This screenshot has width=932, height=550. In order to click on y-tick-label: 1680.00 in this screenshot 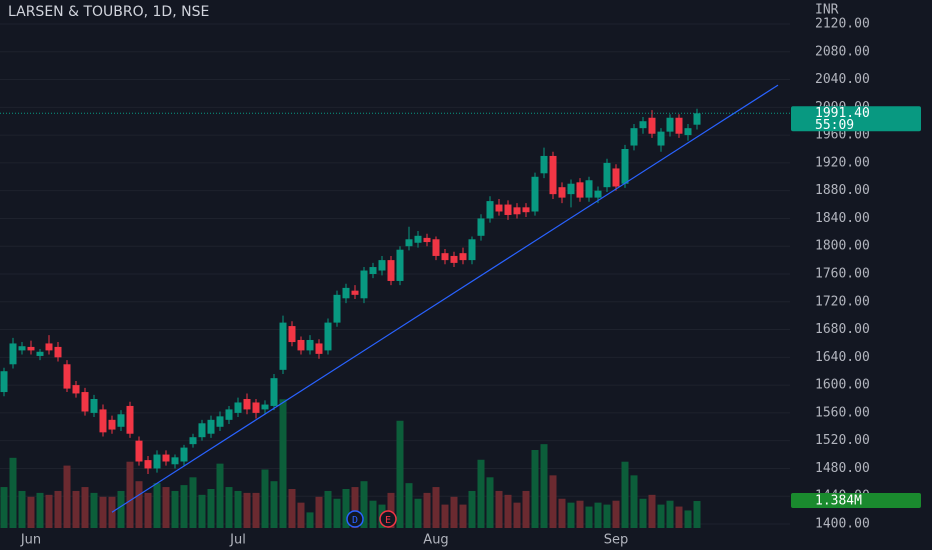, I will do `click(842, 329)`.